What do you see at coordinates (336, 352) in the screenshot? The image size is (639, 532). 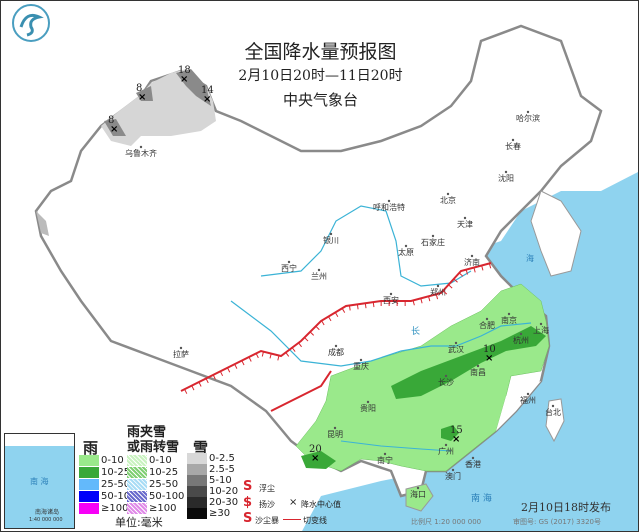 I see `city-label: 成都` at bounding box center [336, 352].